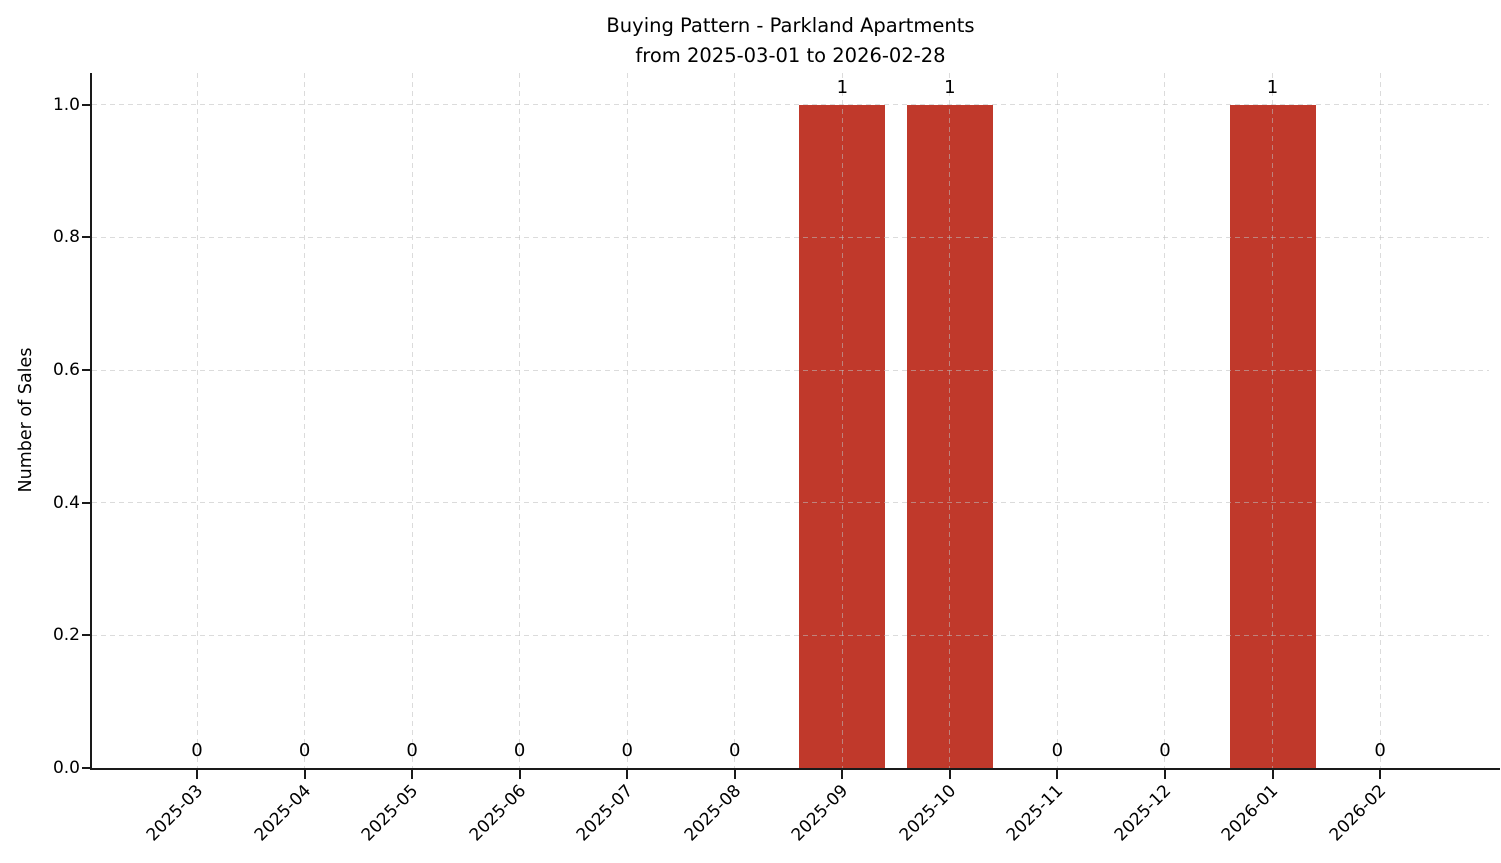 The image size is (1501, 863). I want to click on x-tick-label: 2025-09, so click(820, 813).